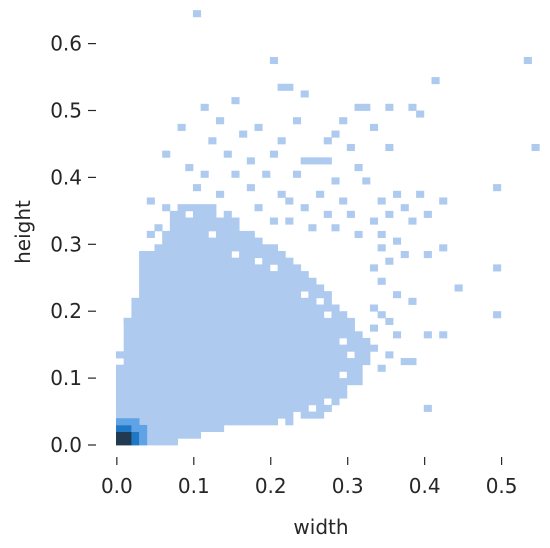 This screenshot has width=550, height=548. Describe the element at coordinates (66, 111) in the screenshot. I see `y-tick-label: 0.5` at that location.